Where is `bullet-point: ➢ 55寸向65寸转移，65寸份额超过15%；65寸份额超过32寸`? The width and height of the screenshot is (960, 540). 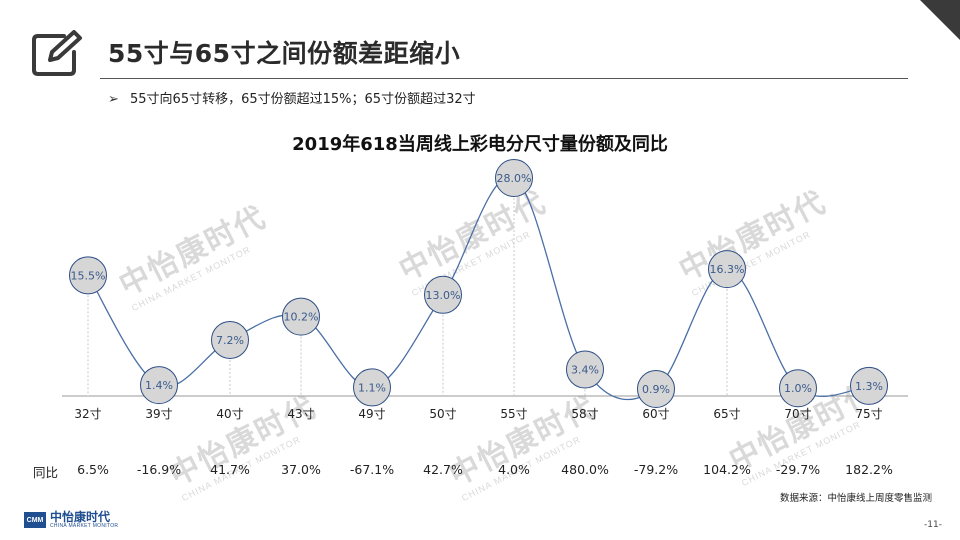 bullet-point: ➢ 55寸向65寸转移，65寸份额超过15%；65寸份额超过32寸 is located at coordinates (292, 97).